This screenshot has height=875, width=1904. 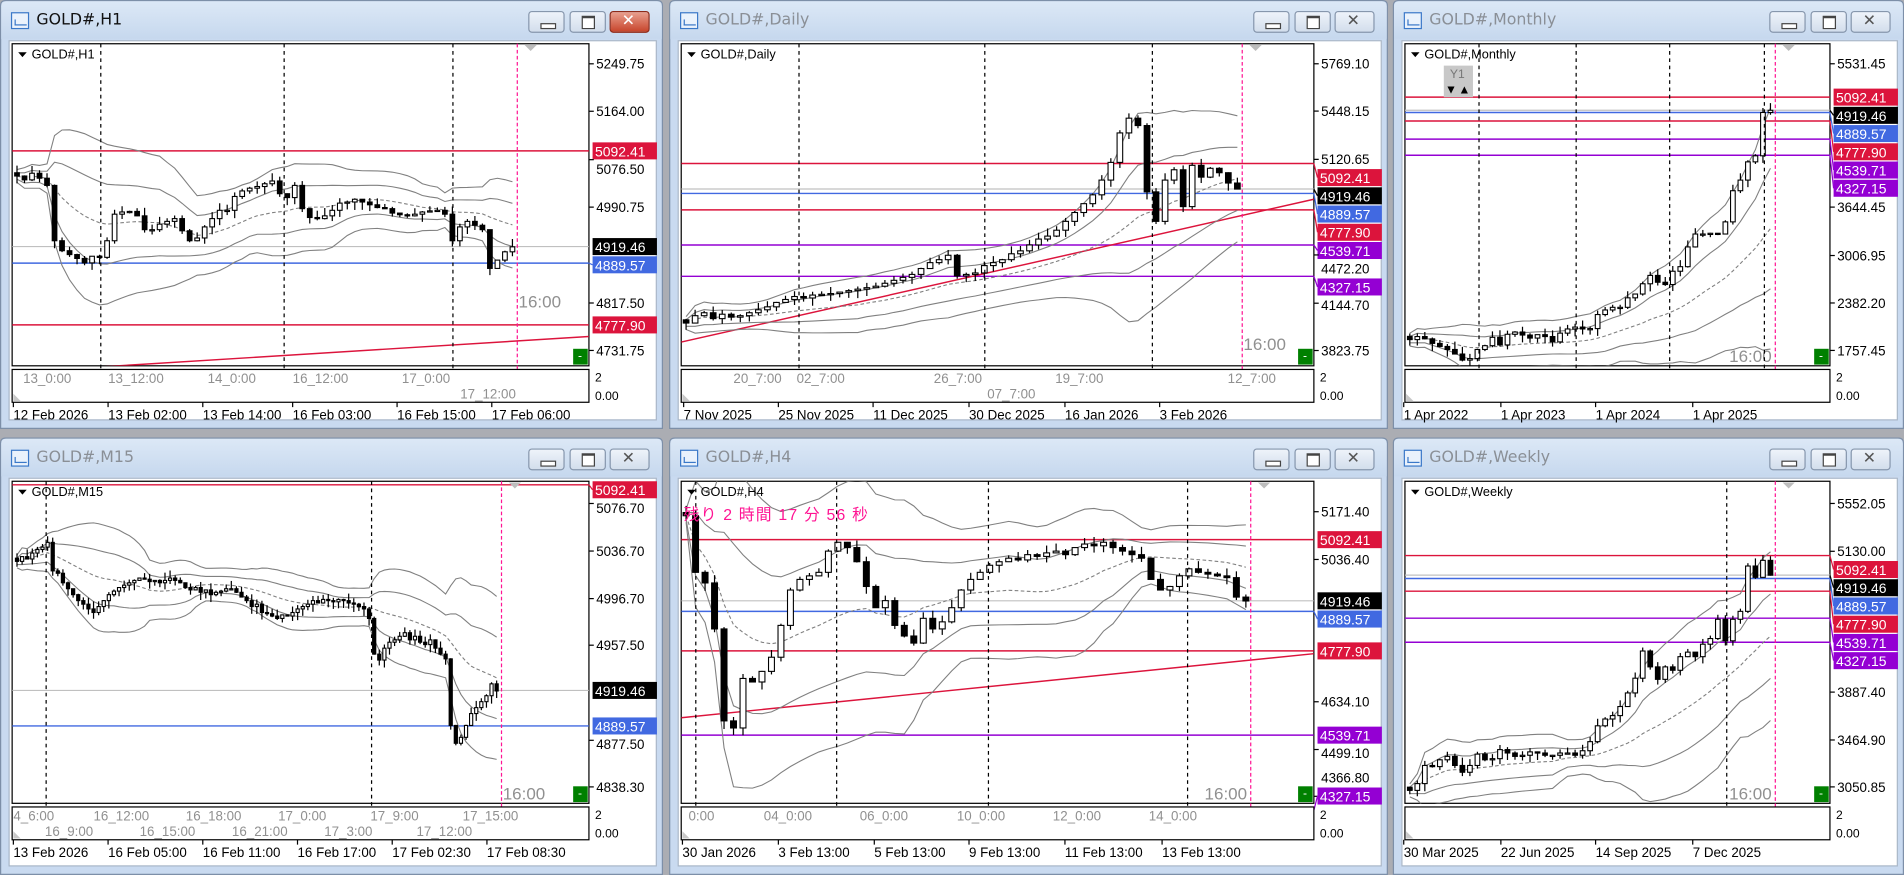 What do you see at coordinates (331, 20) in the screenshot?
I see `title-bar: GOLD#,H1` at bounding box center [331, 20].